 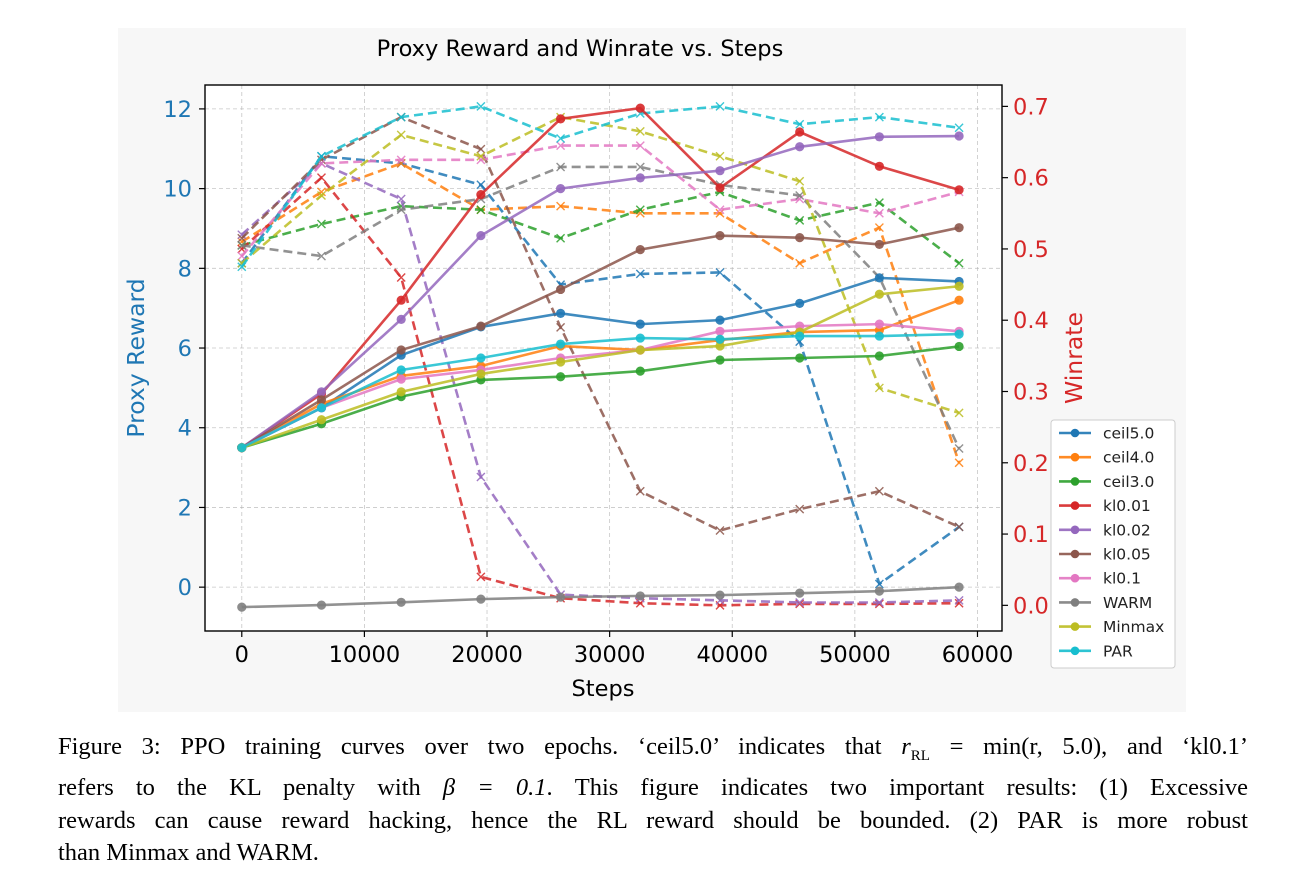 What do you see at coordinates (640, 249) in the screenshot?
I see `proxy-reward-point-kl0.05` at bounding box center [640, 249].